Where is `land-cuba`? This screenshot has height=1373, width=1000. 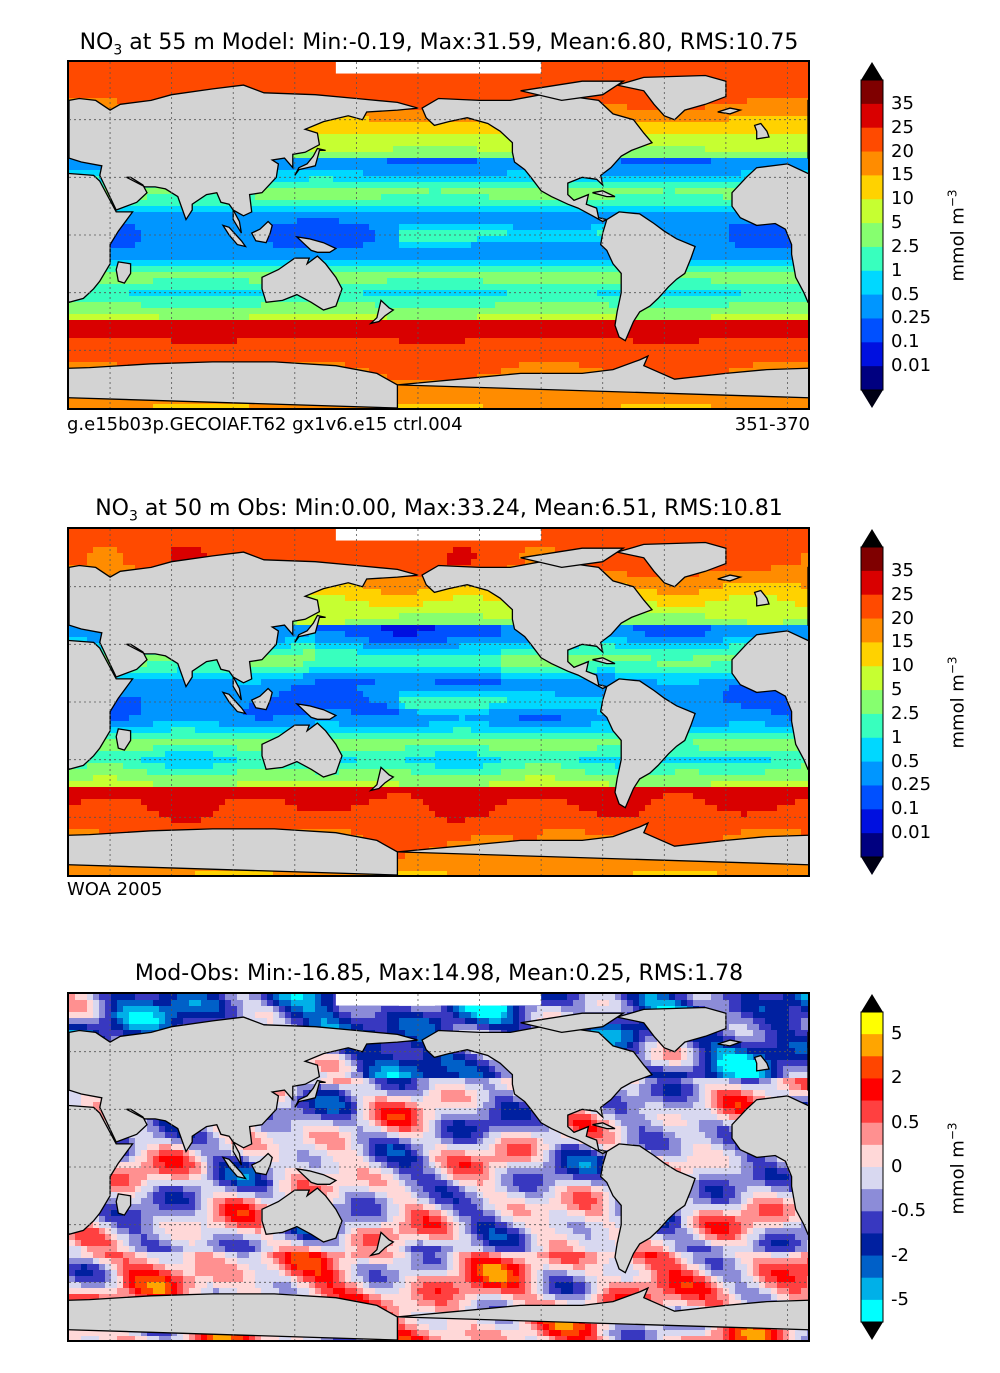 land-cuba is located at coordinates (604, 1126).